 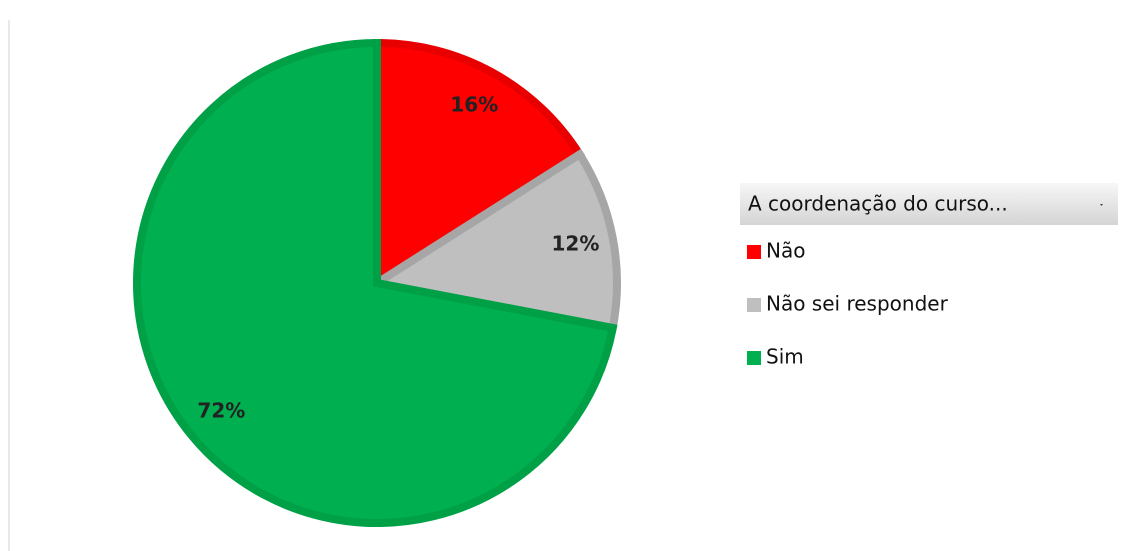 I want to click on data-label: 12%, so click(x=575, y=244).